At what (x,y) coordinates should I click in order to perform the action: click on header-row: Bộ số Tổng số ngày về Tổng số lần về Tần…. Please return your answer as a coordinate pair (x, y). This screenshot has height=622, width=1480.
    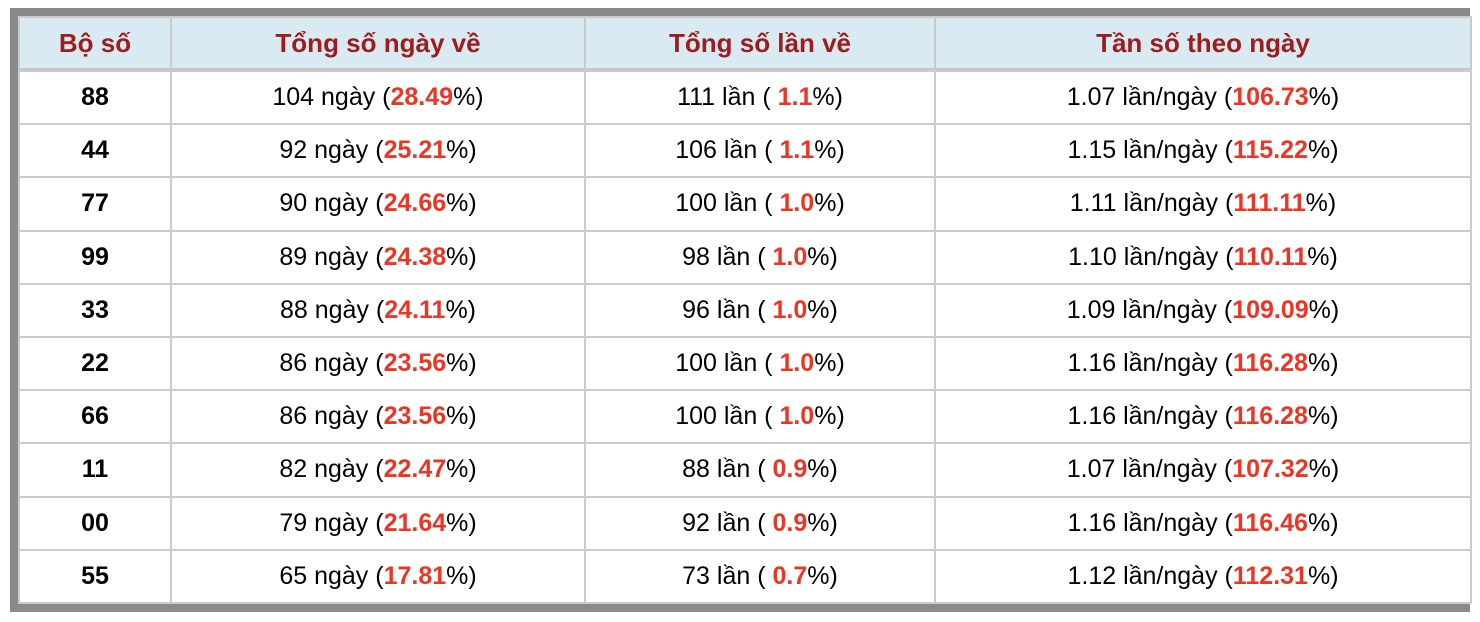
    Looking at the image, I should click on (745, 44).